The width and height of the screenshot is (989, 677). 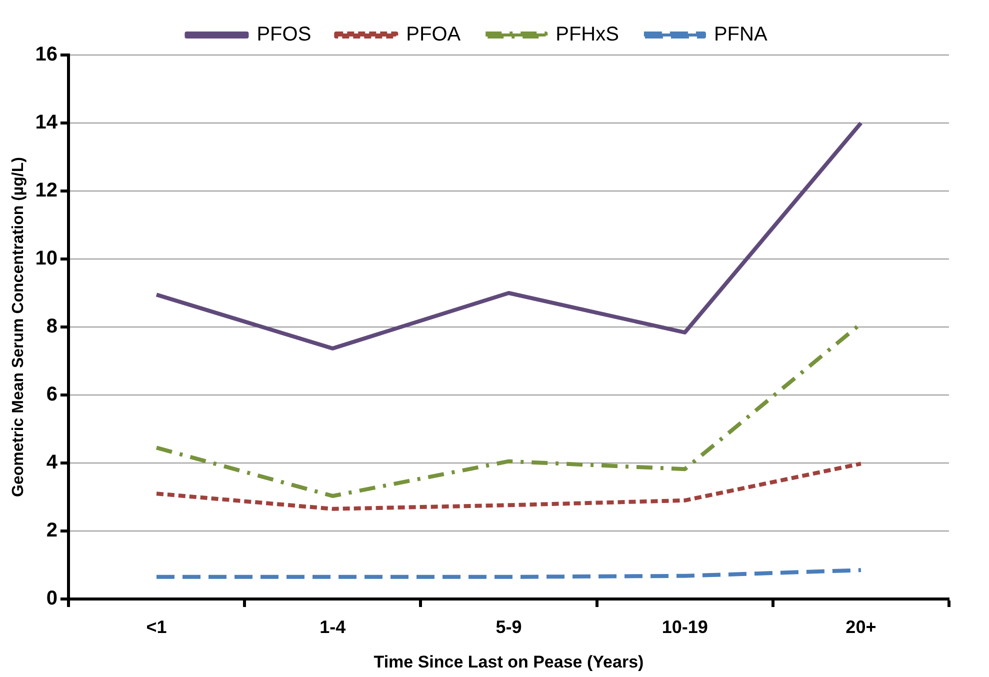 What do you see at coordinates (284, 35) in the screenshot?
I see `legend-label: PFOS` at bounding box center [284, 35].